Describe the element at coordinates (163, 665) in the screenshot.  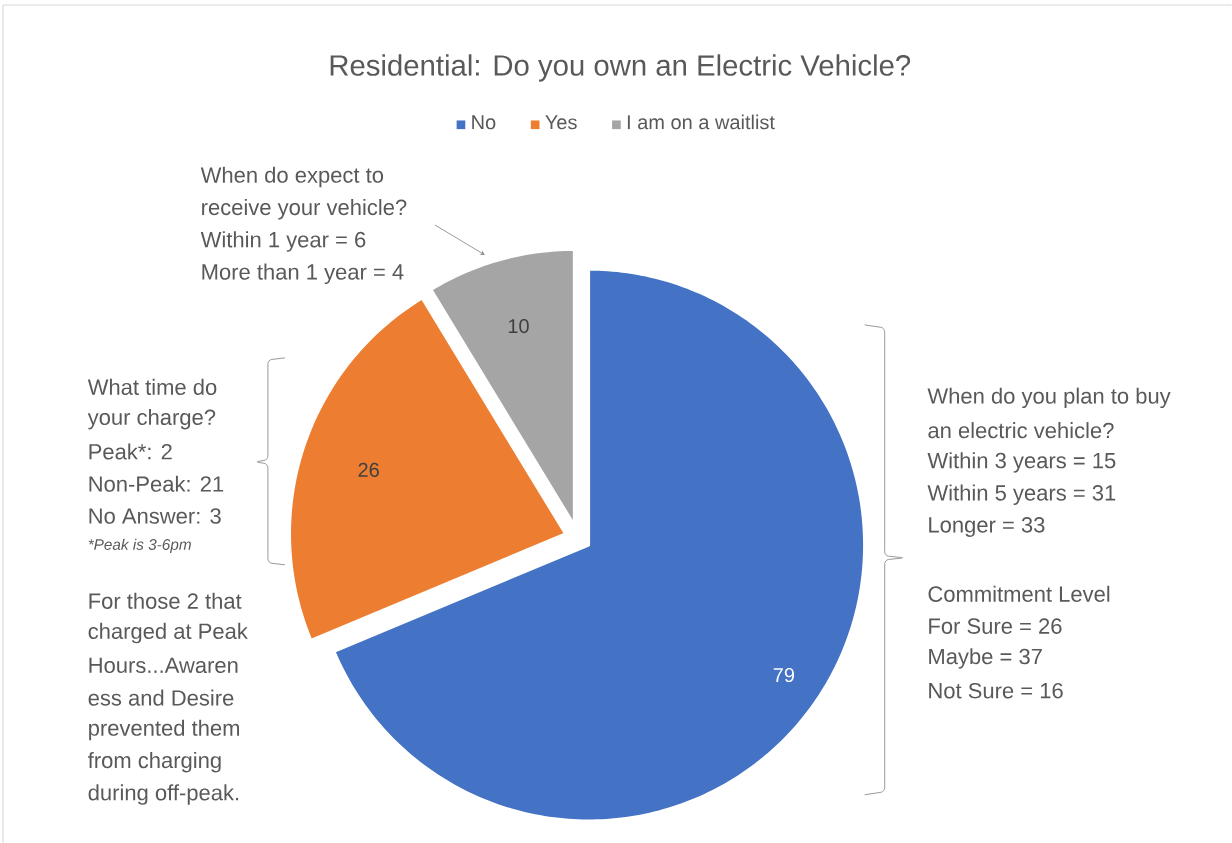
I see `text: Hours...Awaren` at that location.